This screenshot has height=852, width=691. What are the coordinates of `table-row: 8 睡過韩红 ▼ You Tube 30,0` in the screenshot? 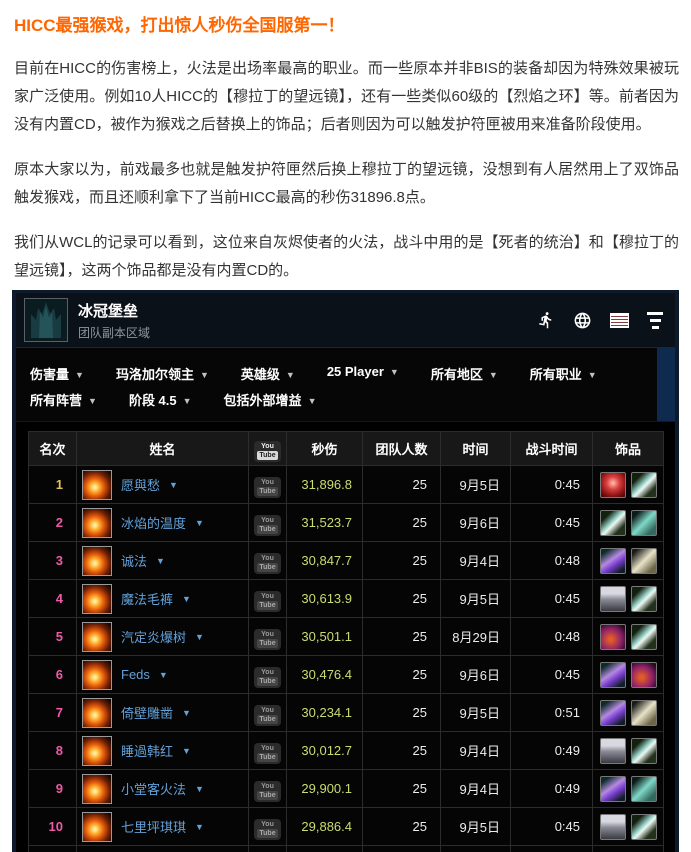 It's located at (346, 750).